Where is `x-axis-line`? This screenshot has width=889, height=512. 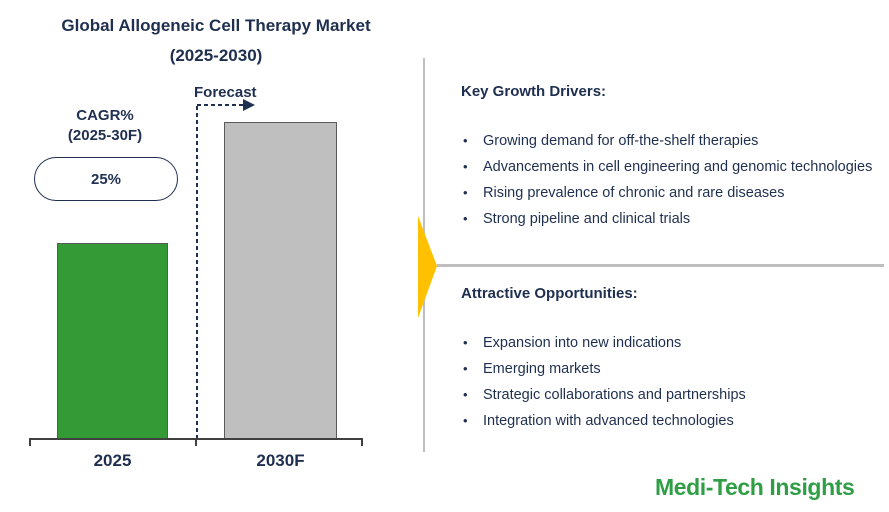
x-axis-line is located at coordinates (196, 439).